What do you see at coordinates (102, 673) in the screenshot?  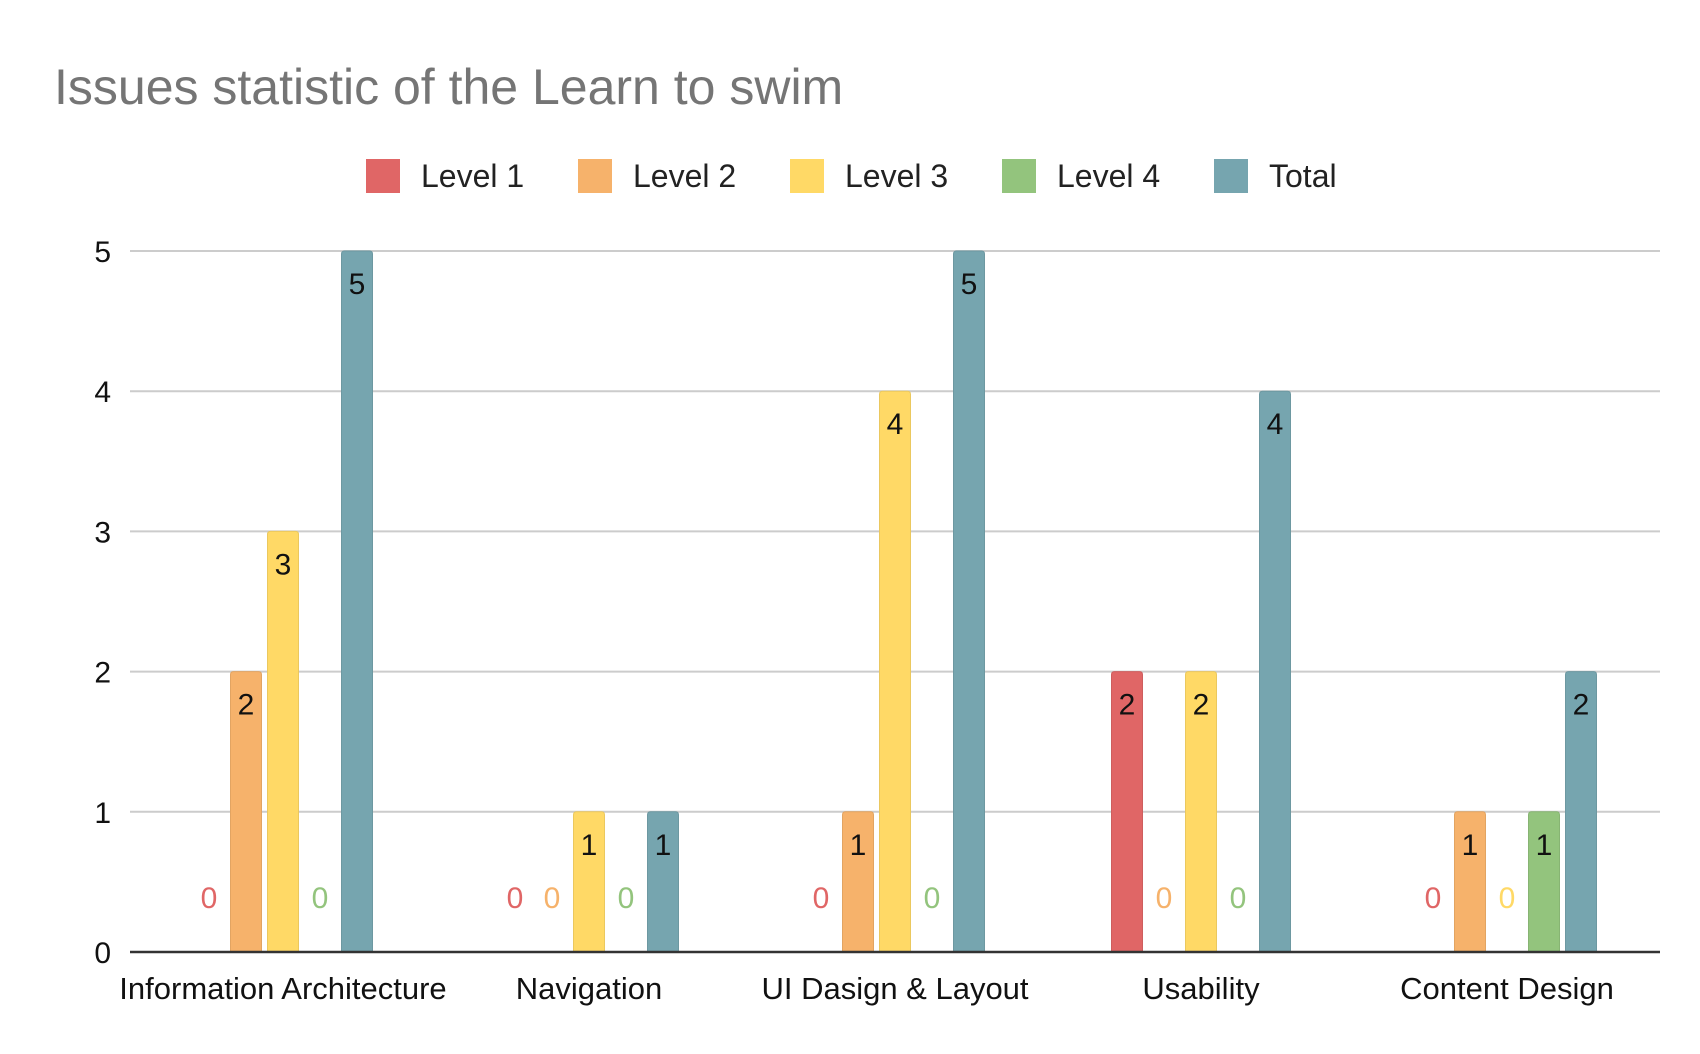 I see `y-tick-label: 2` at bounding box center [102, 673].